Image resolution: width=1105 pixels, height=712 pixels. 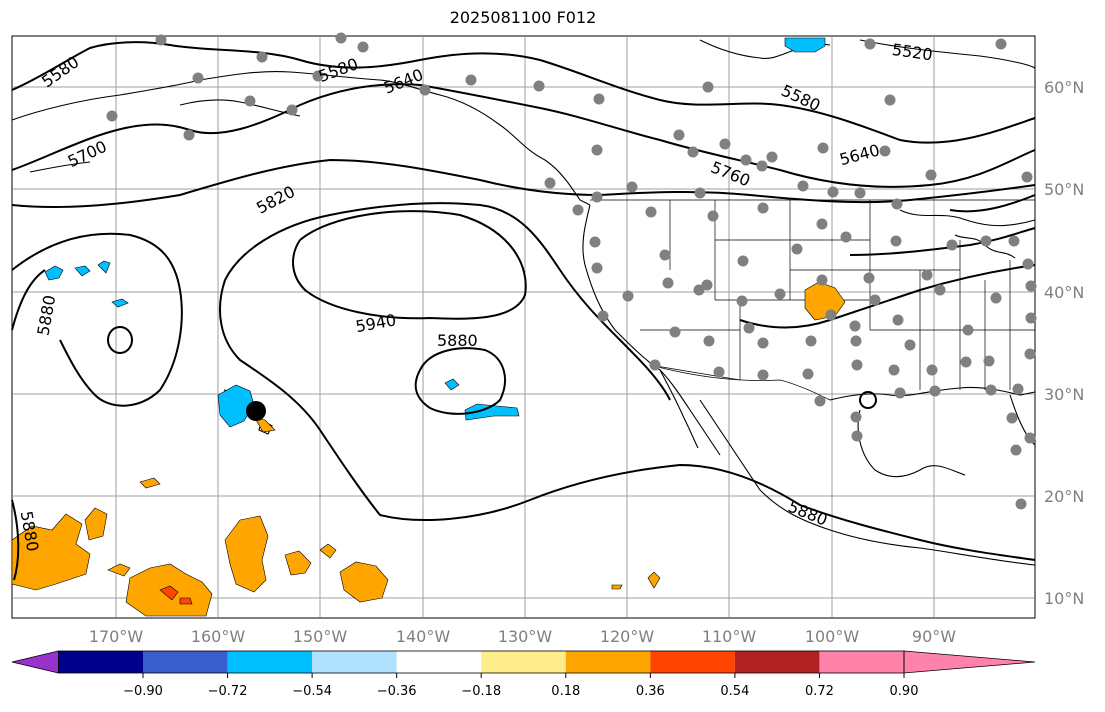 I want to click on svg-text: 100°W, so click(x=832, y=636).